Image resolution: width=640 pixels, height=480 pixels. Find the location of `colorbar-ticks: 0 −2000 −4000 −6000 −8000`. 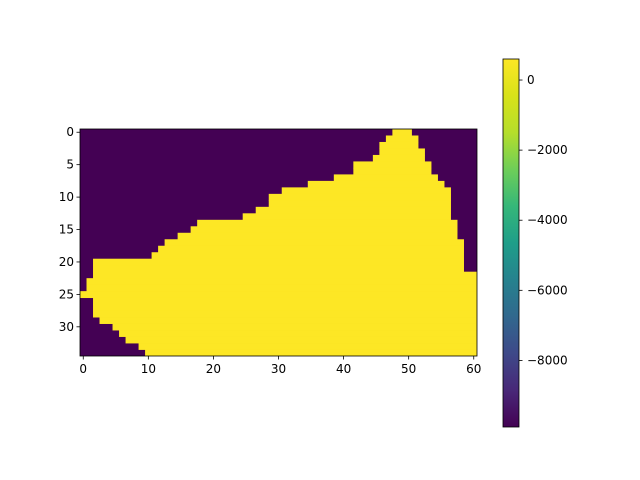

colorbar-ticks: 0 −2000 −4000 −6000 −8000 is located at coordinates (543, 220).